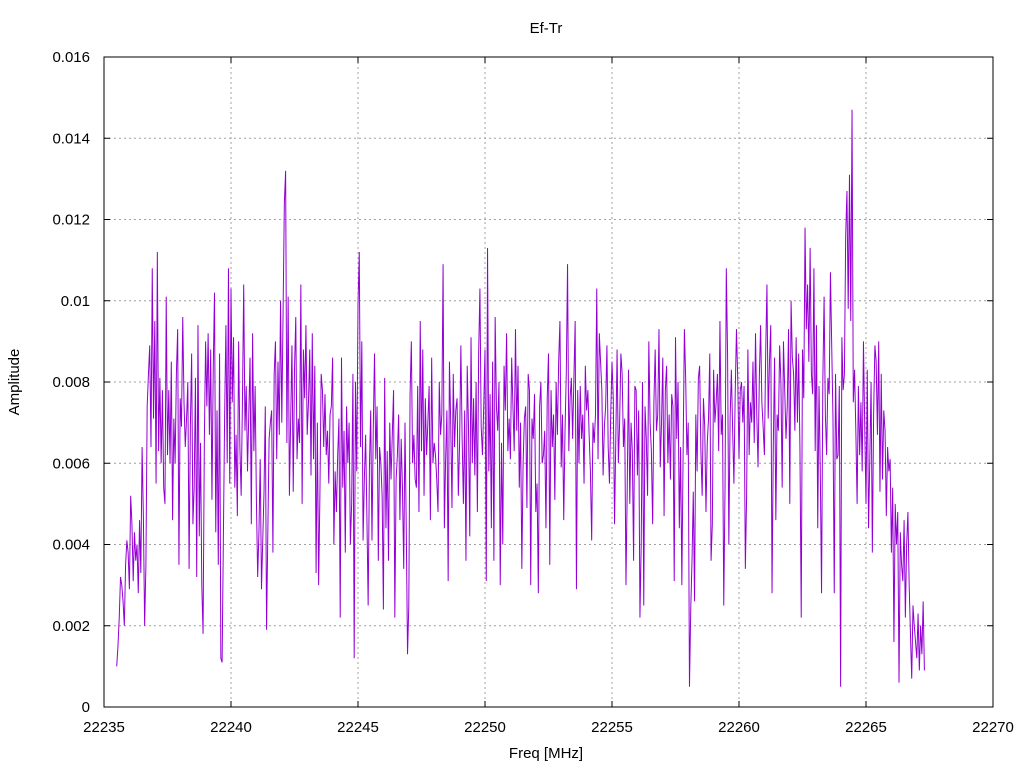 The image size is (1024, 768). What do you see at coordinates (86, 707) in the screenshot?
I see `y-tick-label: 0` at bounding box center [86, 707].